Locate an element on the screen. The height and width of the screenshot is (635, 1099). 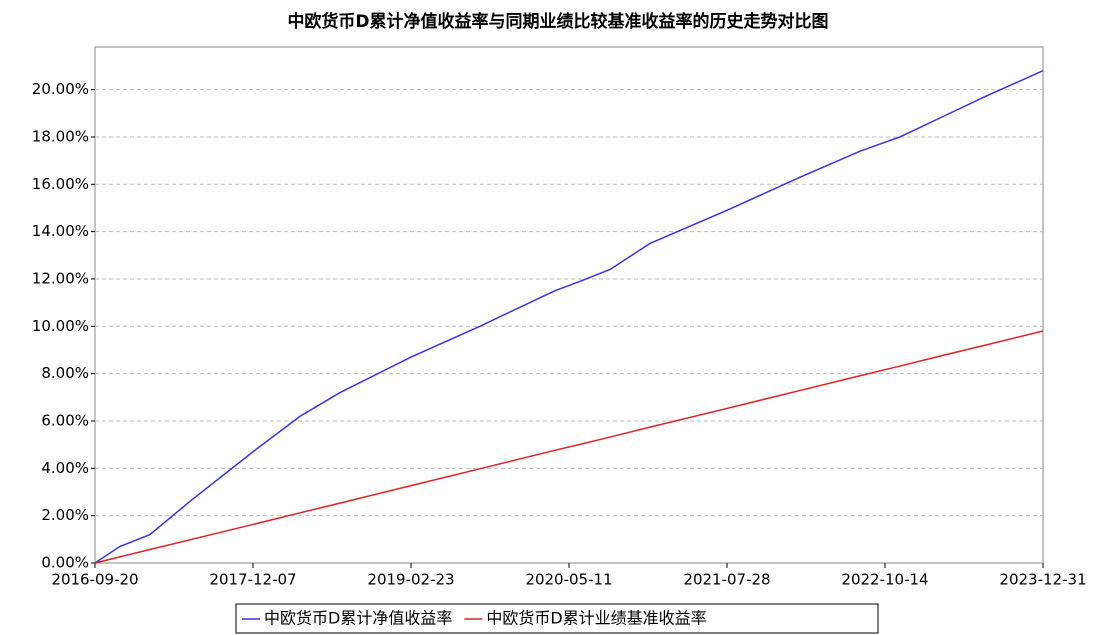
legend-box is located at coordinates (557, 618).